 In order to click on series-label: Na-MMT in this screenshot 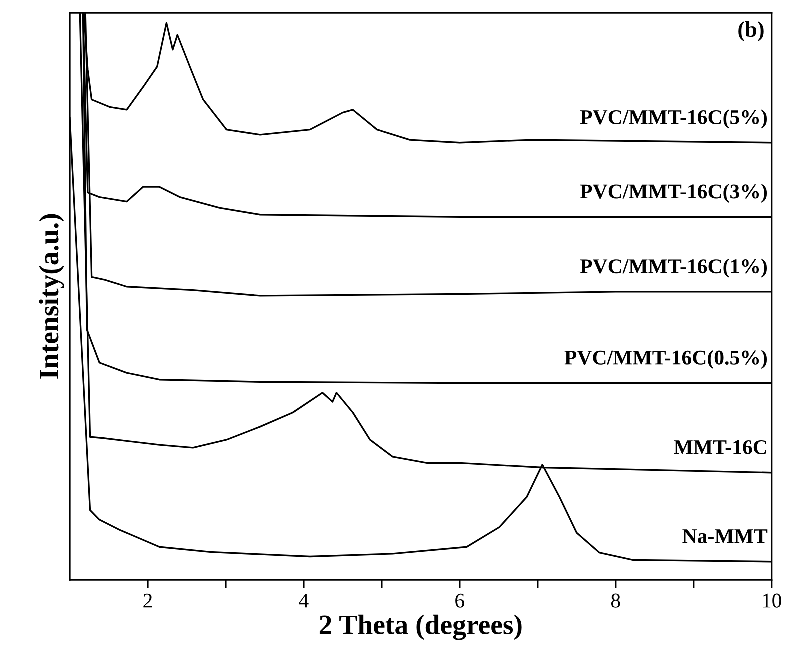, I will do `click(725, 537)`.